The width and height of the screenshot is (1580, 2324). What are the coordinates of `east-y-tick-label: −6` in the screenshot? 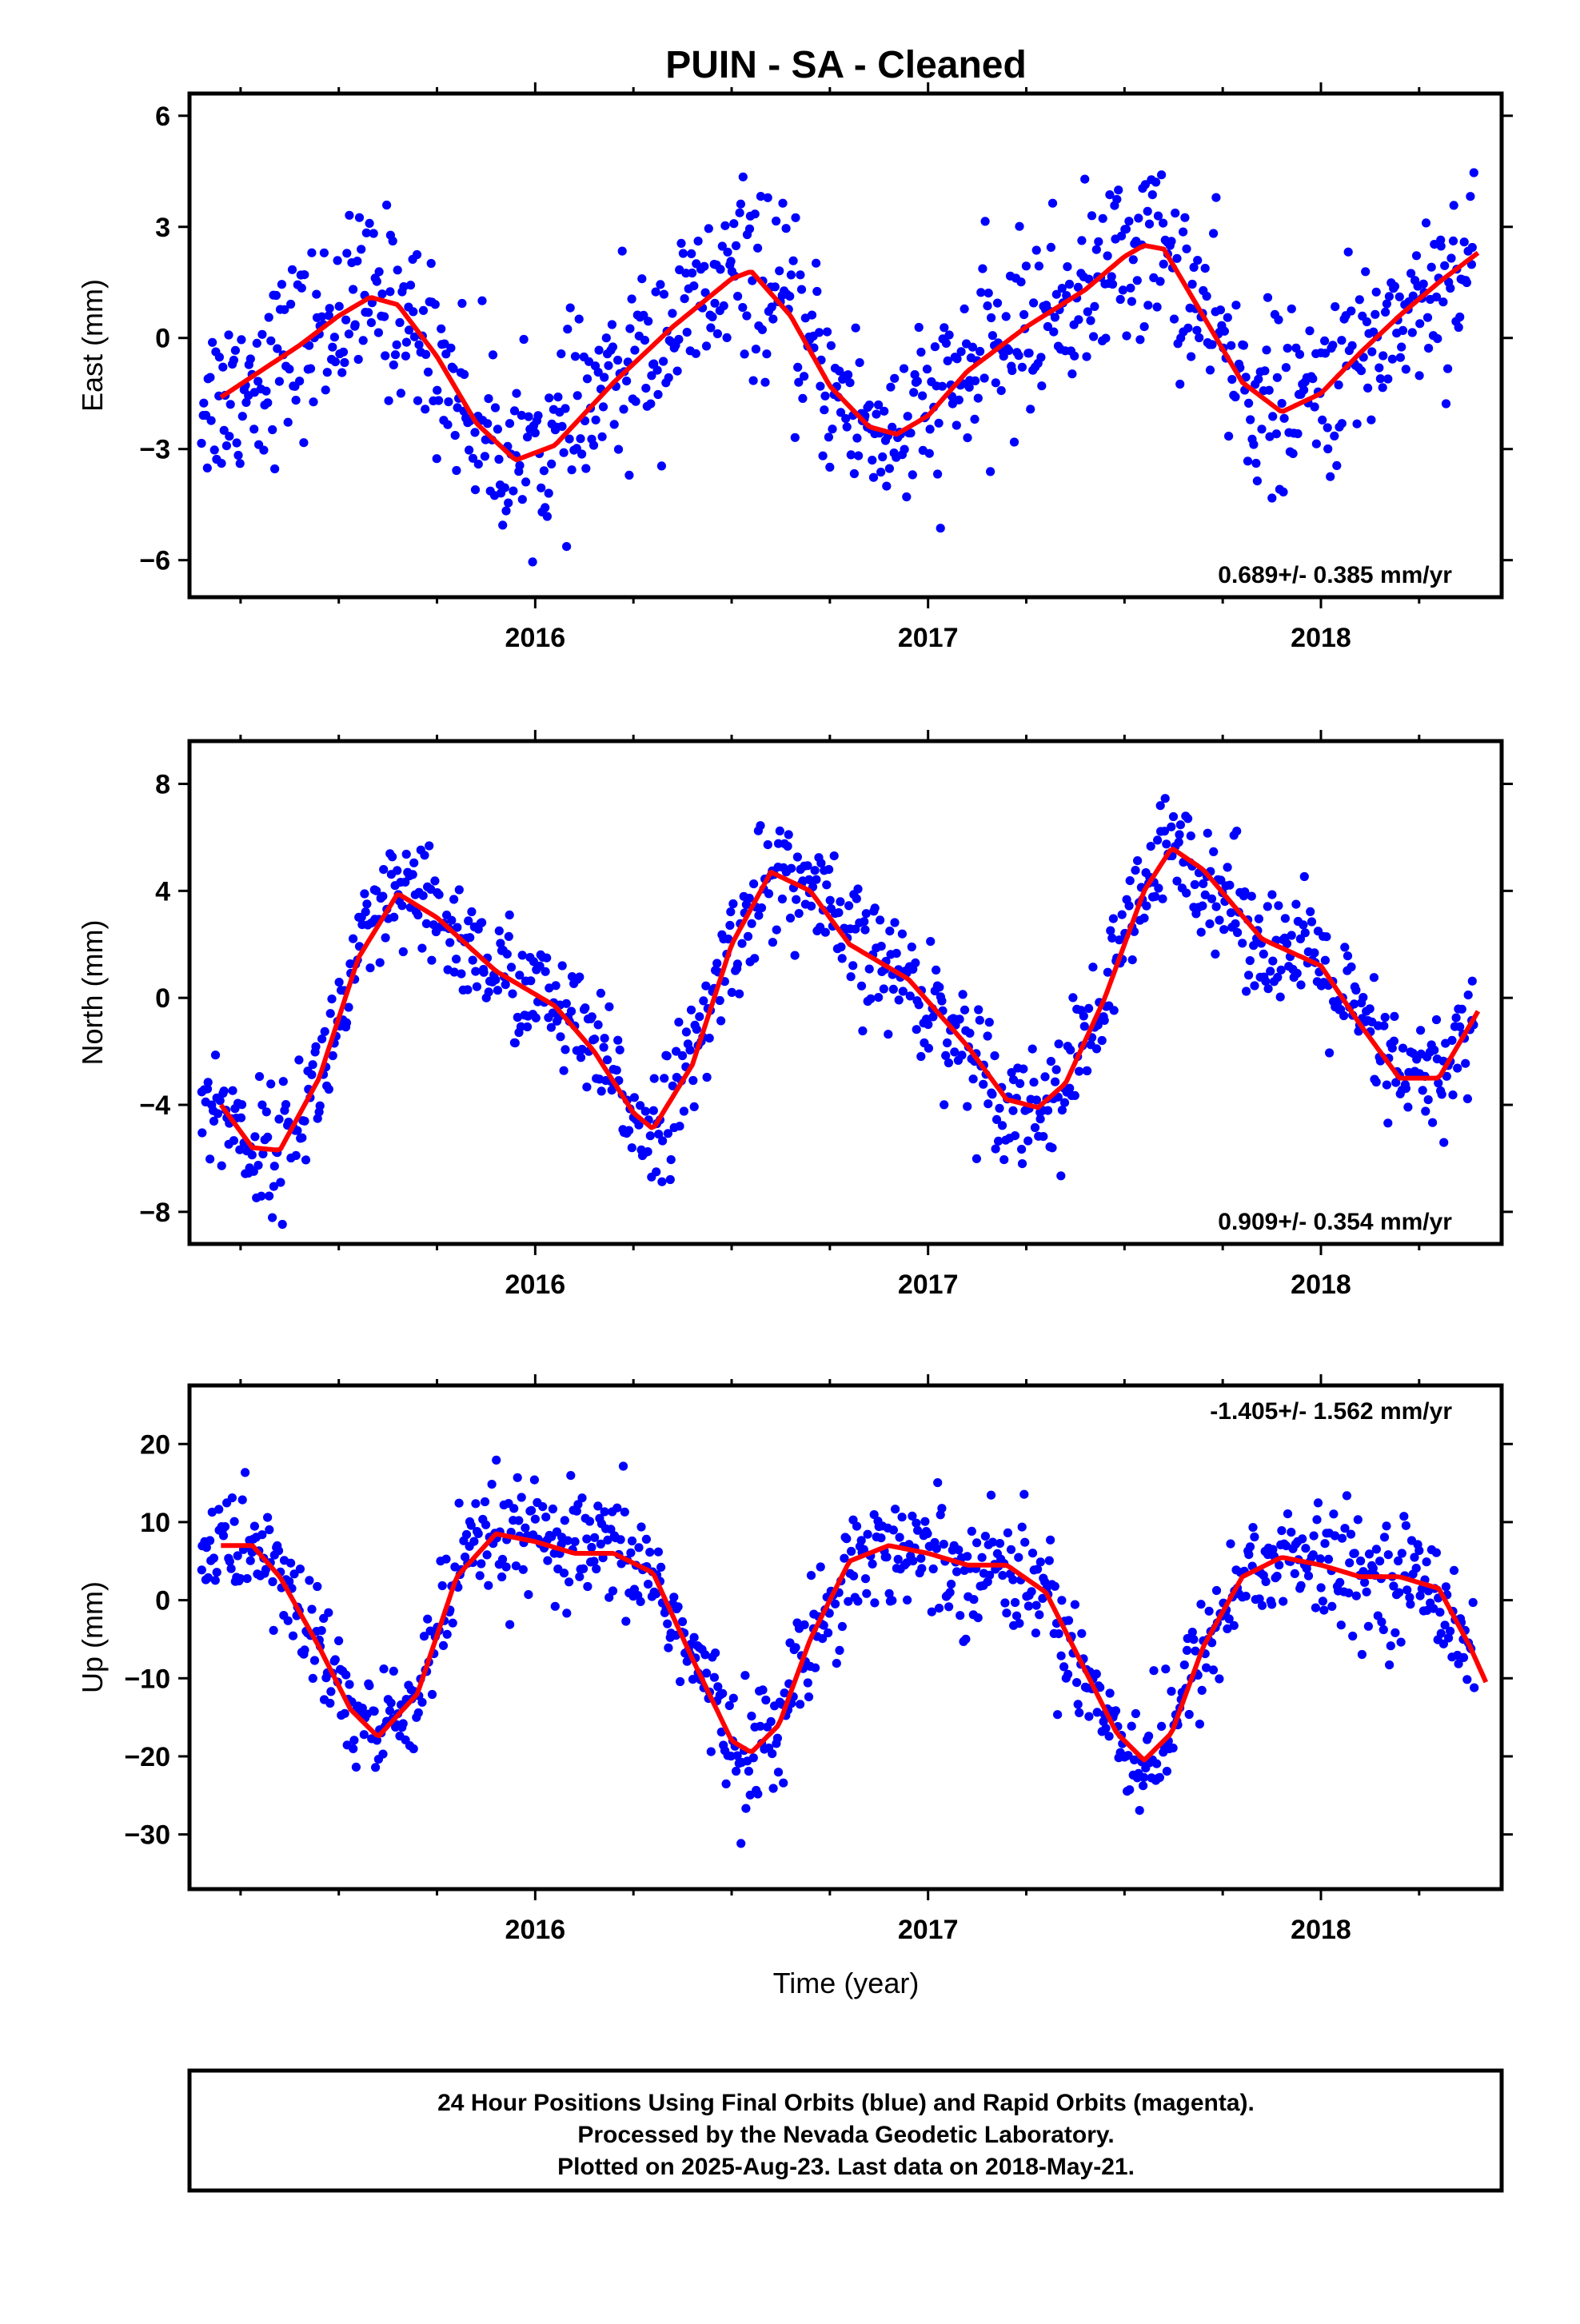 It's located at (154, 561).